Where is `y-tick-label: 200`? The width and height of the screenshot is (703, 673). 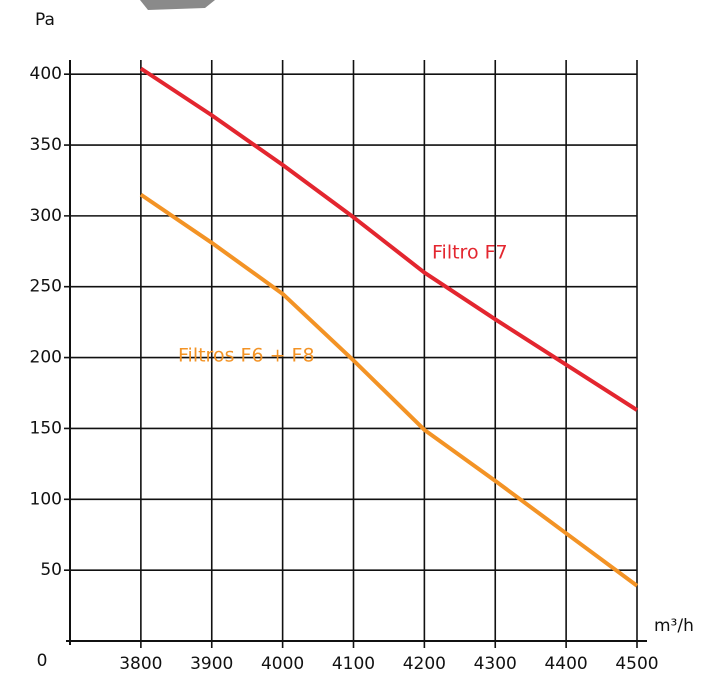
y-tick-label: 200 is located at coordinates (46, 358).